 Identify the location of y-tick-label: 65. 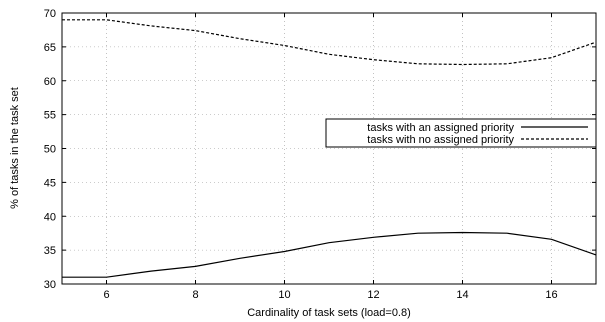
(50, 48).